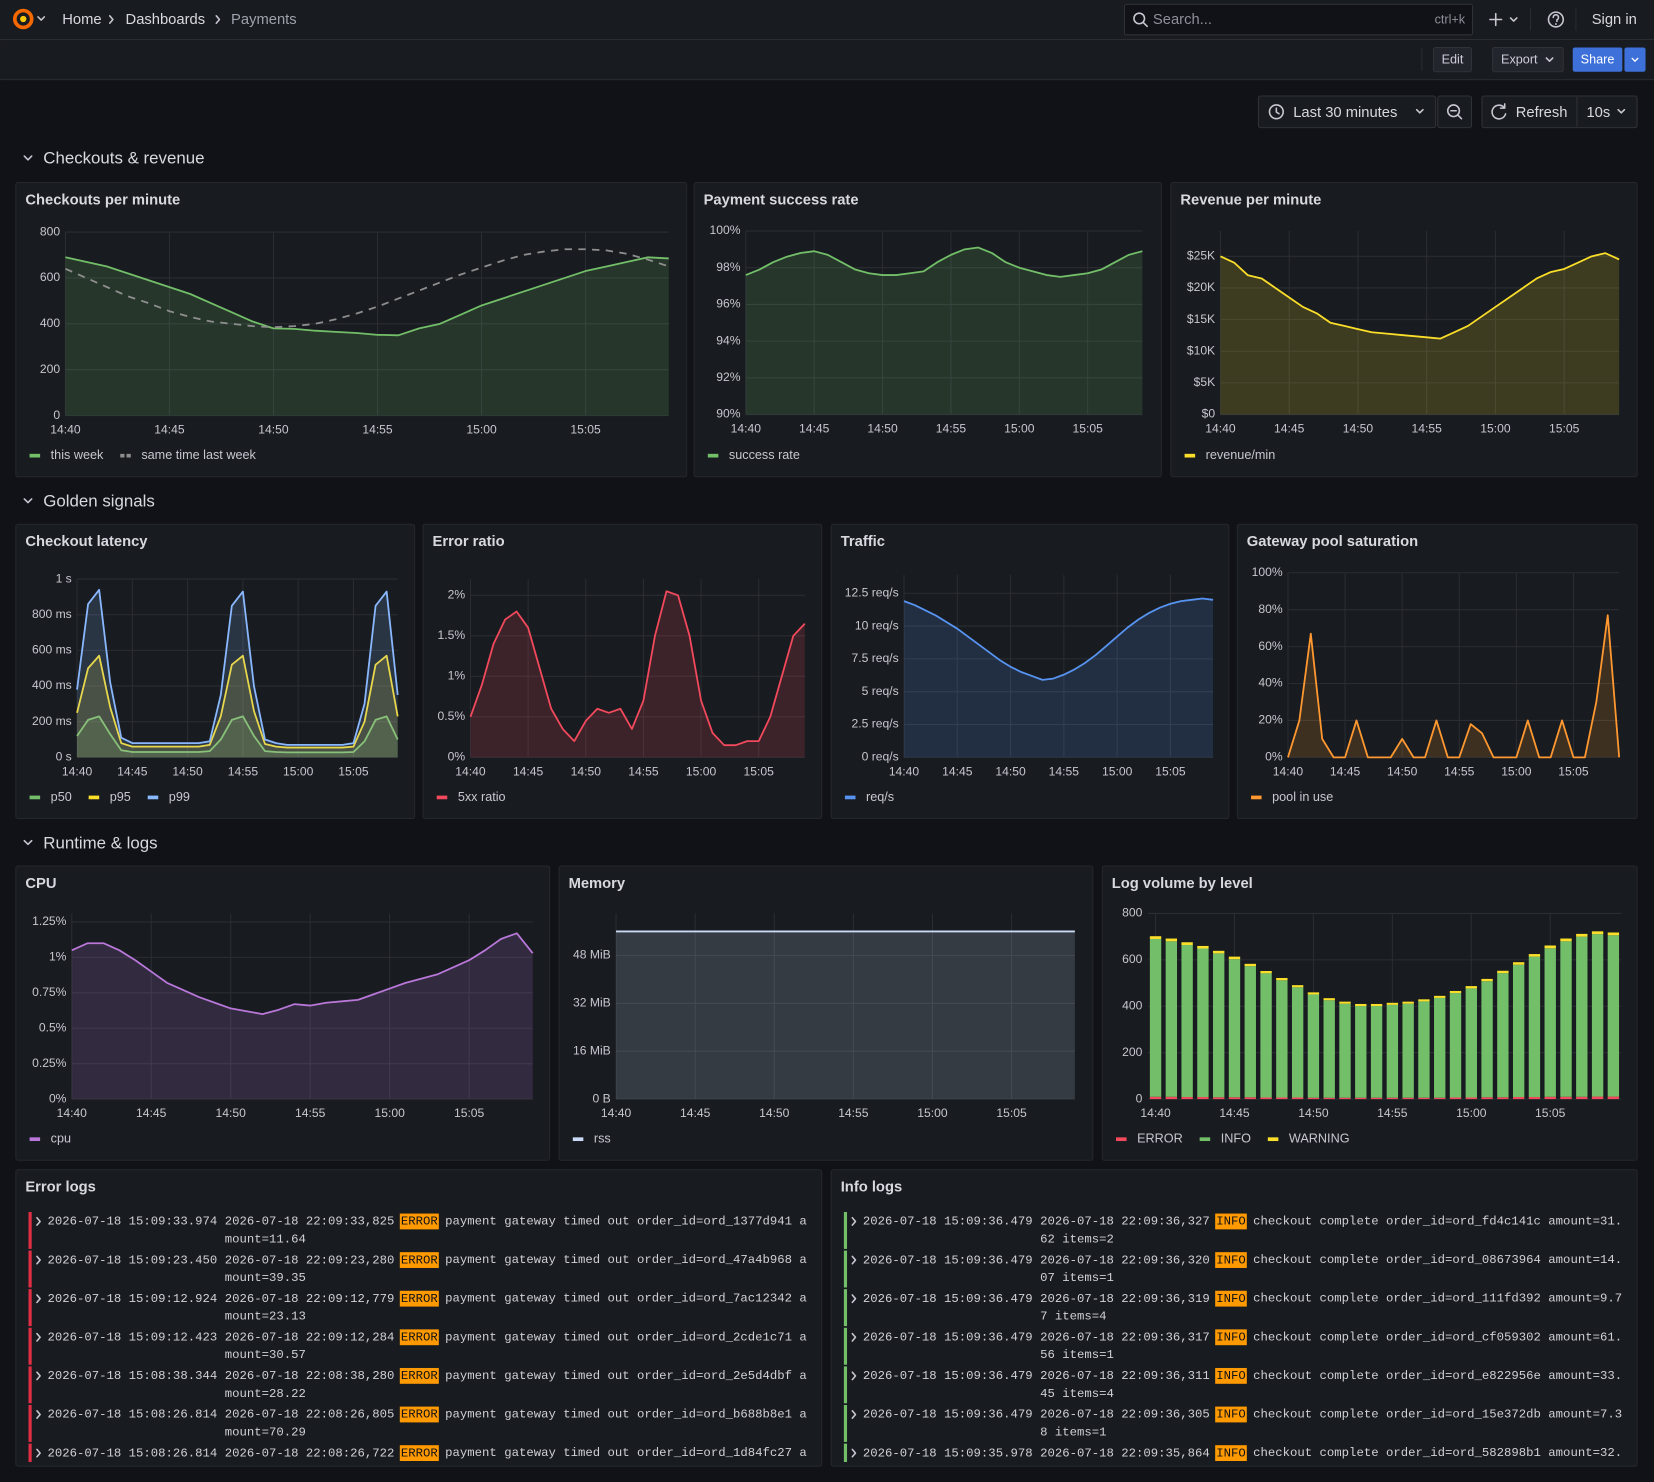  I want to click on panel-frame, so click(283, 1013).